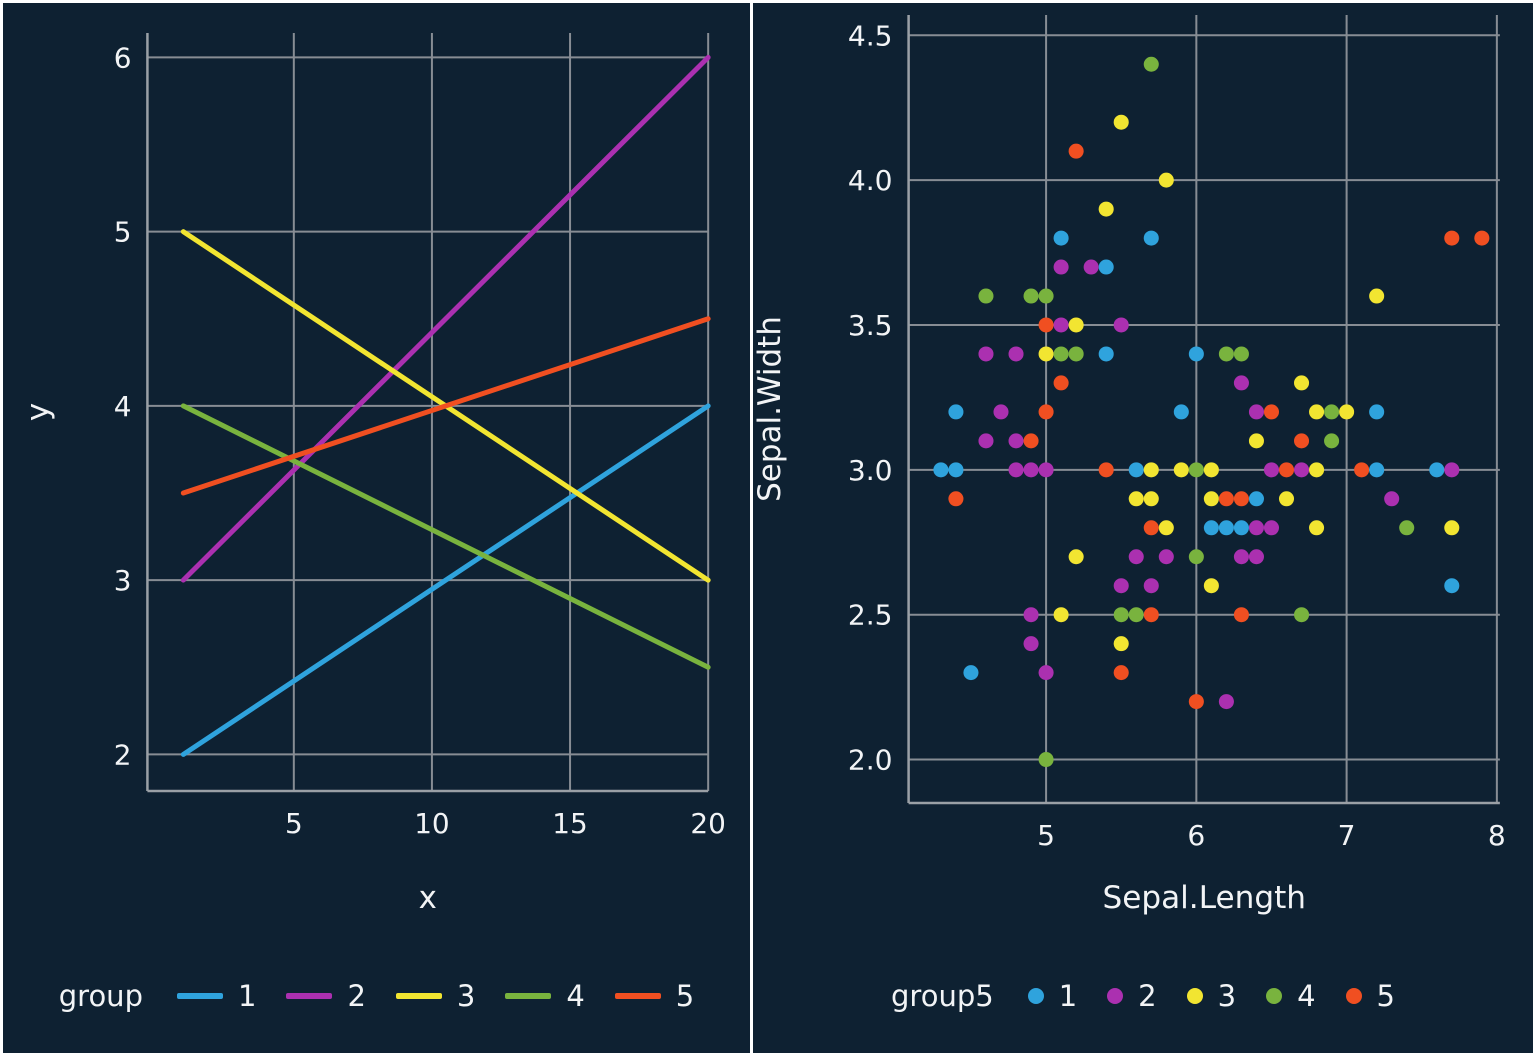  What do you see at coordinates (870, 325) in the screenshot?
I see `y-tick-label: 3.5` at bounding box center [870, 325].